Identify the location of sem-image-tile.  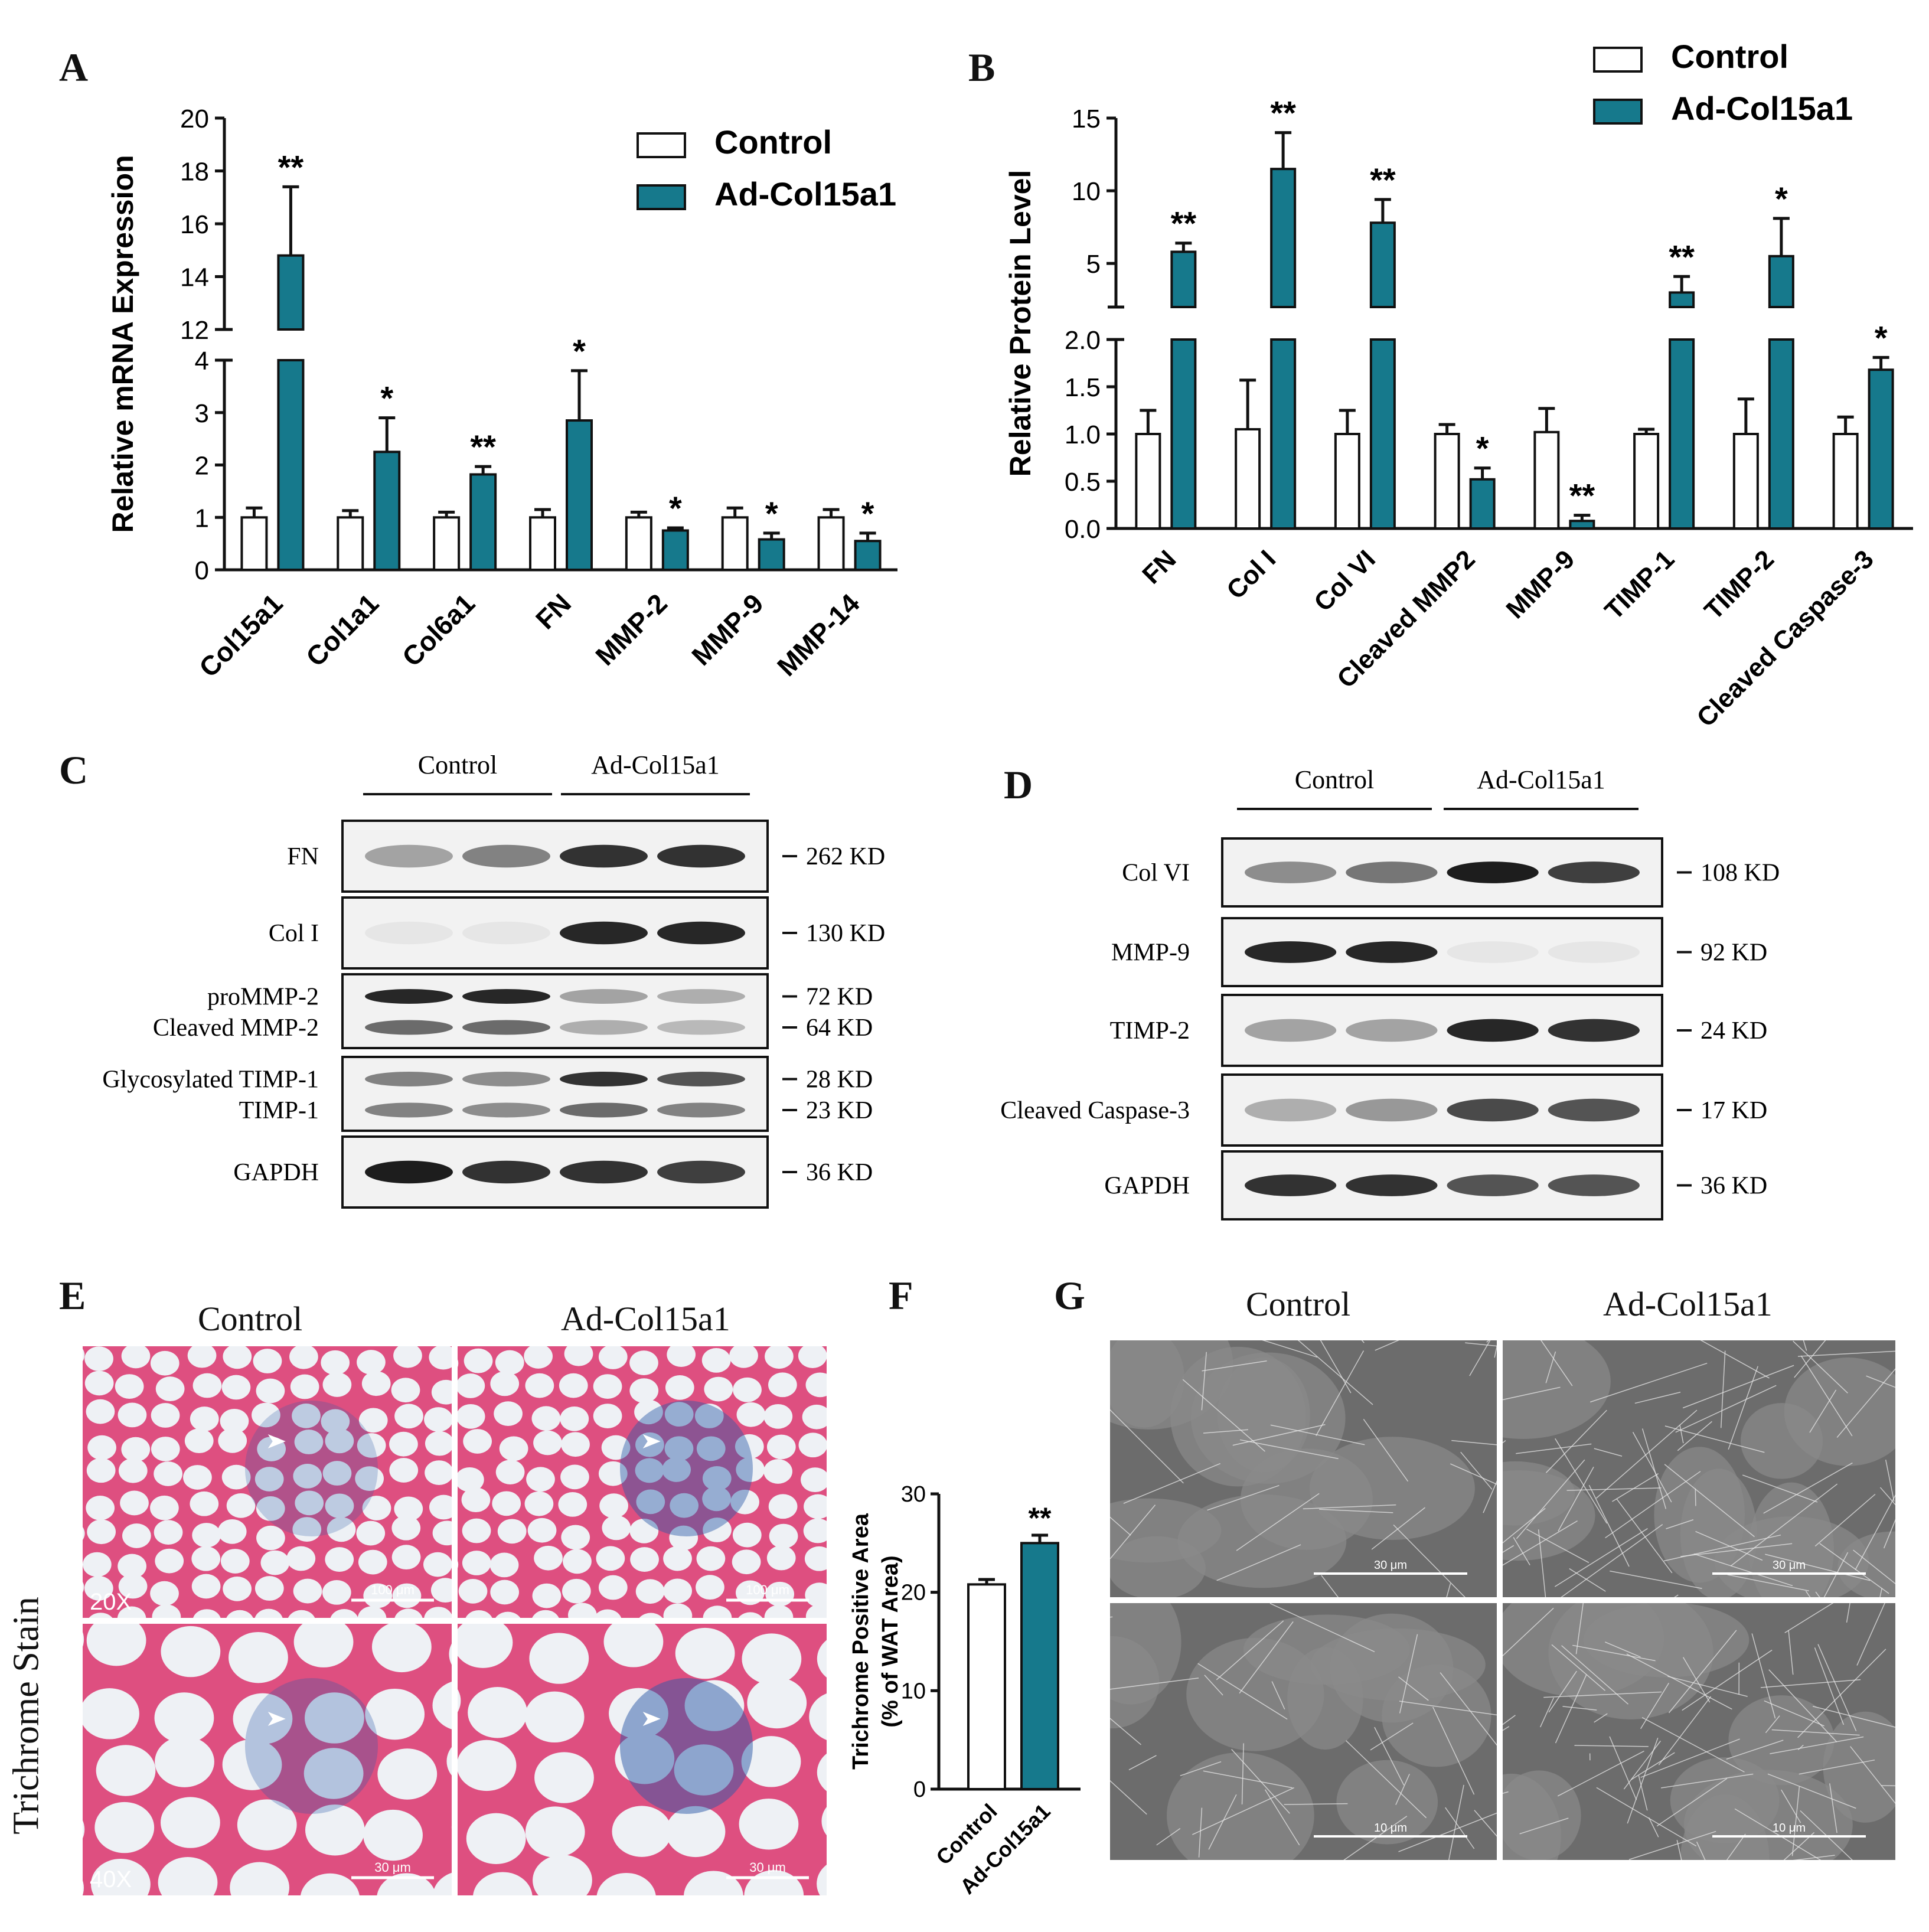
(1304, 1731).